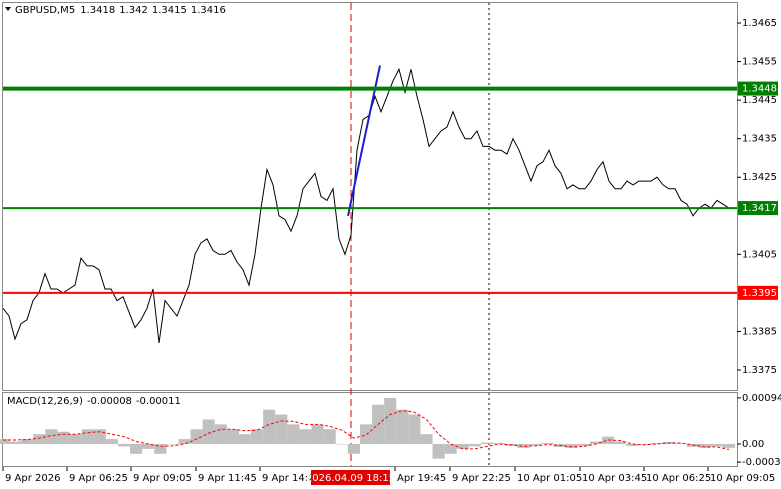  I want to click on x-tick-label: 9 Apr 09:05, so click(162, 478).